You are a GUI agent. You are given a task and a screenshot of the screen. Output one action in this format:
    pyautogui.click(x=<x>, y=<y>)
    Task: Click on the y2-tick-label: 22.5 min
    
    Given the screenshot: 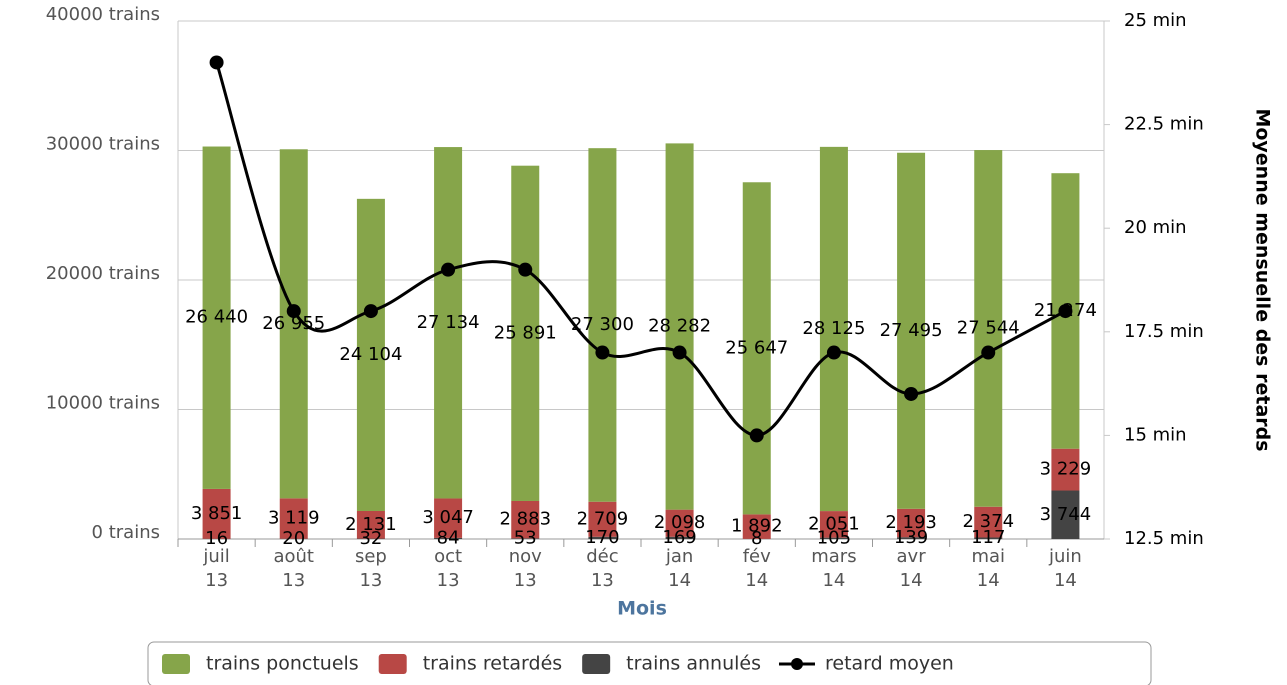 What is the action you would take?
    pyautogui.click(x=1164, y=124)
    